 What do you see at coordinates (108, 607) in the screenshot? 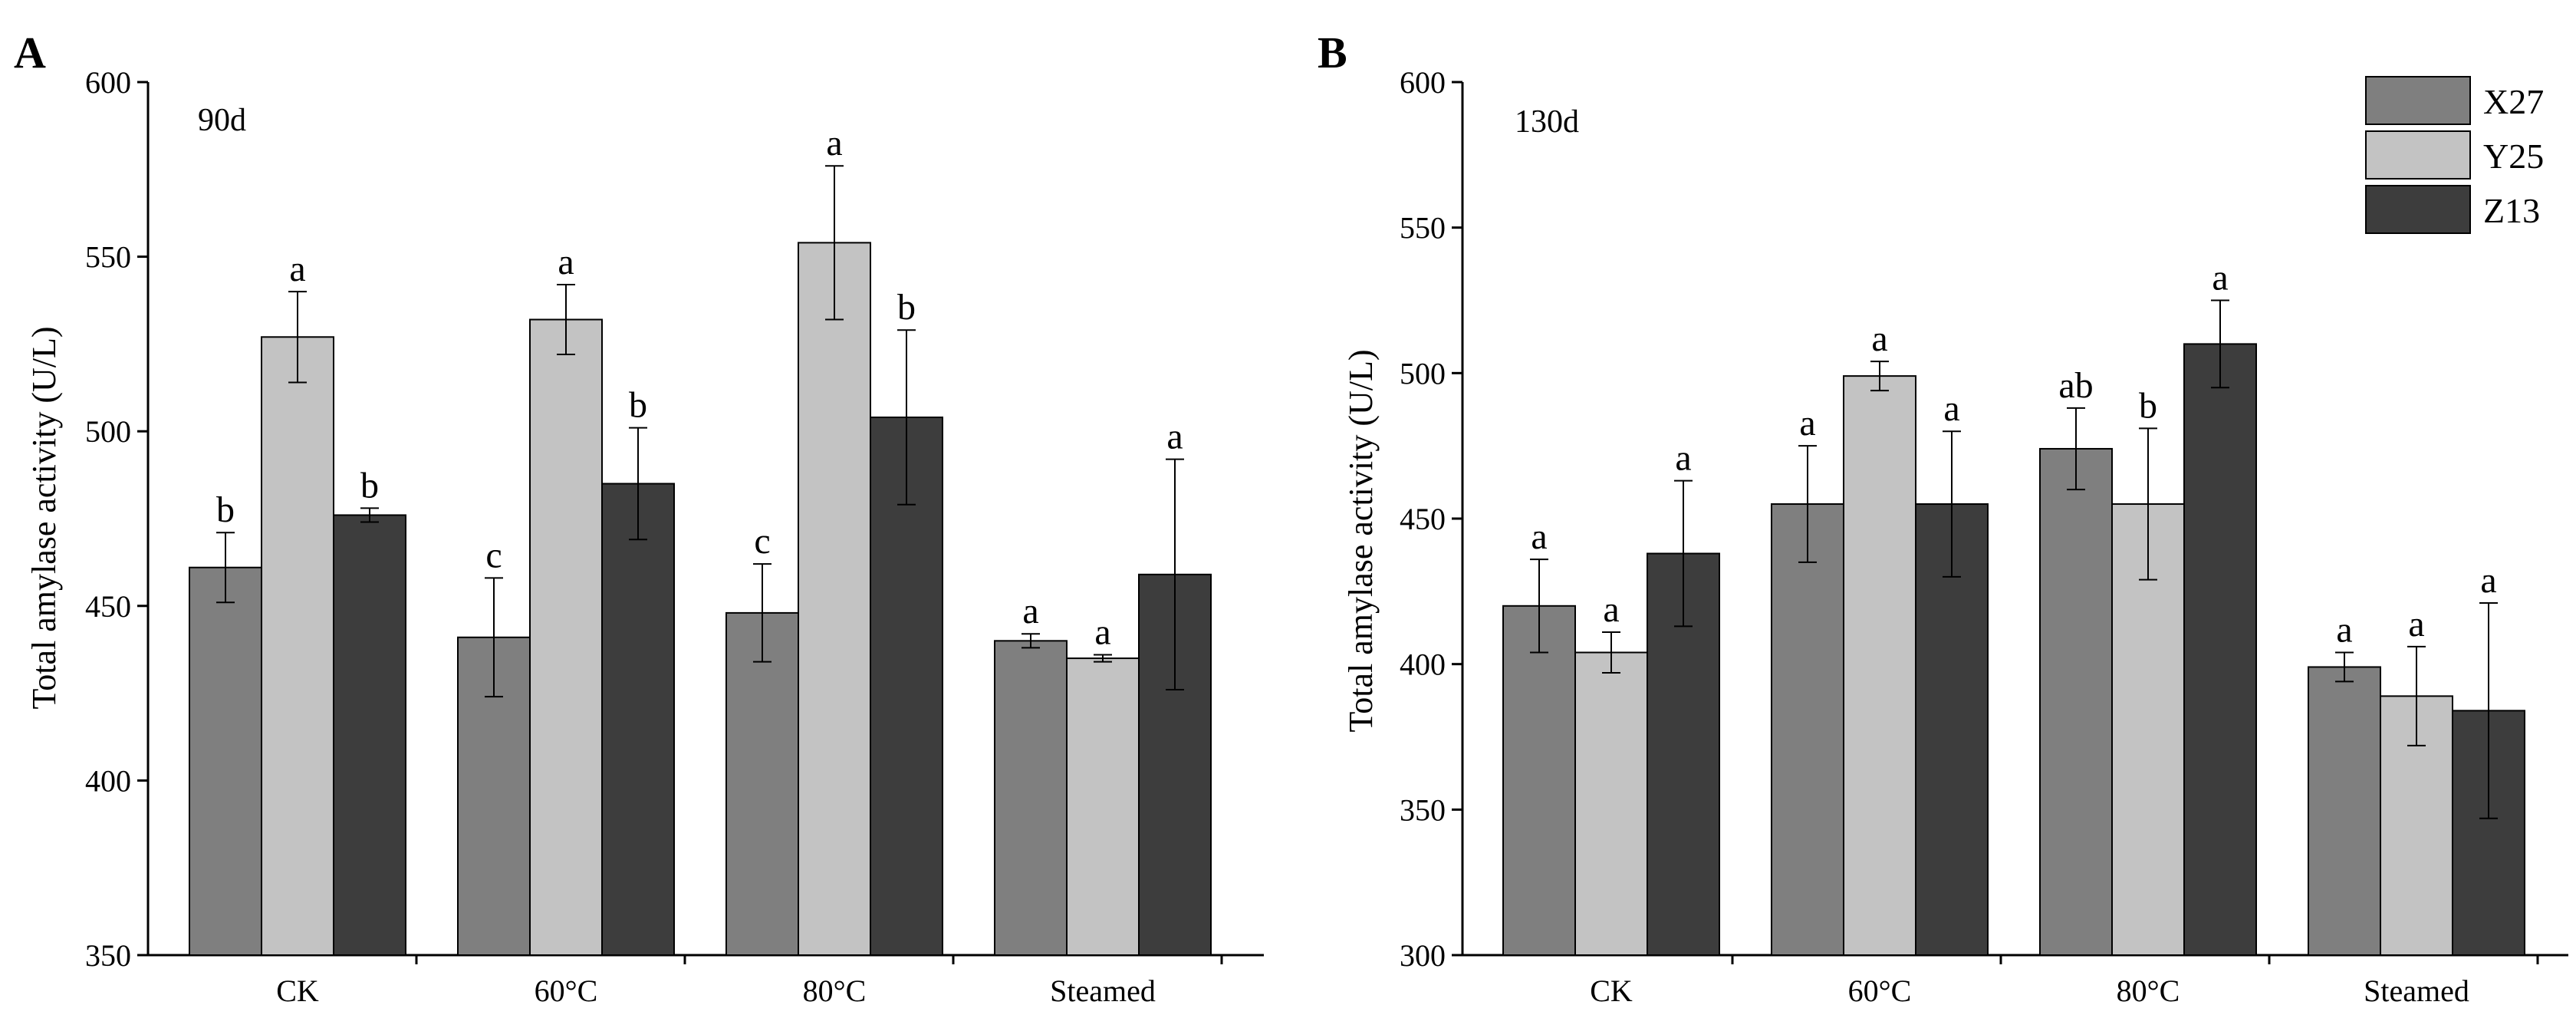
I see `panel-a-y-tick-label: 450` at bounding box center [108, 607].